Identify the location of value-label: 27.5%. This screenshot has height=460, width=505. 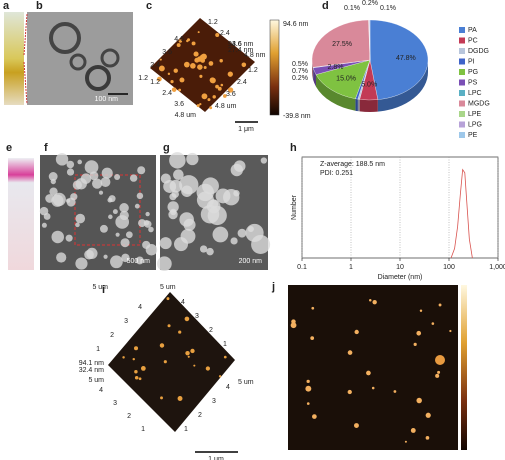
(342, 44).